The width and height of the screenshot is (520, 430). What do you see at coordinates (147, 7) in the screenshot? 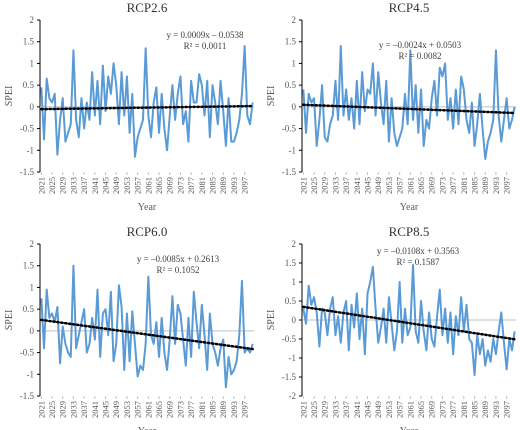
I see `chart-title: RCP2.6` at bounding box center [147, 7].